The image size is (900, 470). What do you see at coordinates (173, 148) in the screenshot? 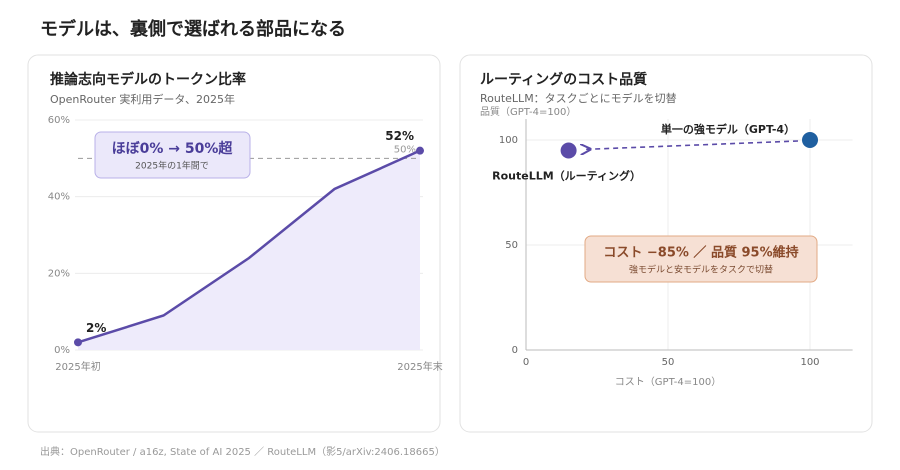
I see `callout-title: ほぼ0% → 50%超` at bounding box center [173, 148].